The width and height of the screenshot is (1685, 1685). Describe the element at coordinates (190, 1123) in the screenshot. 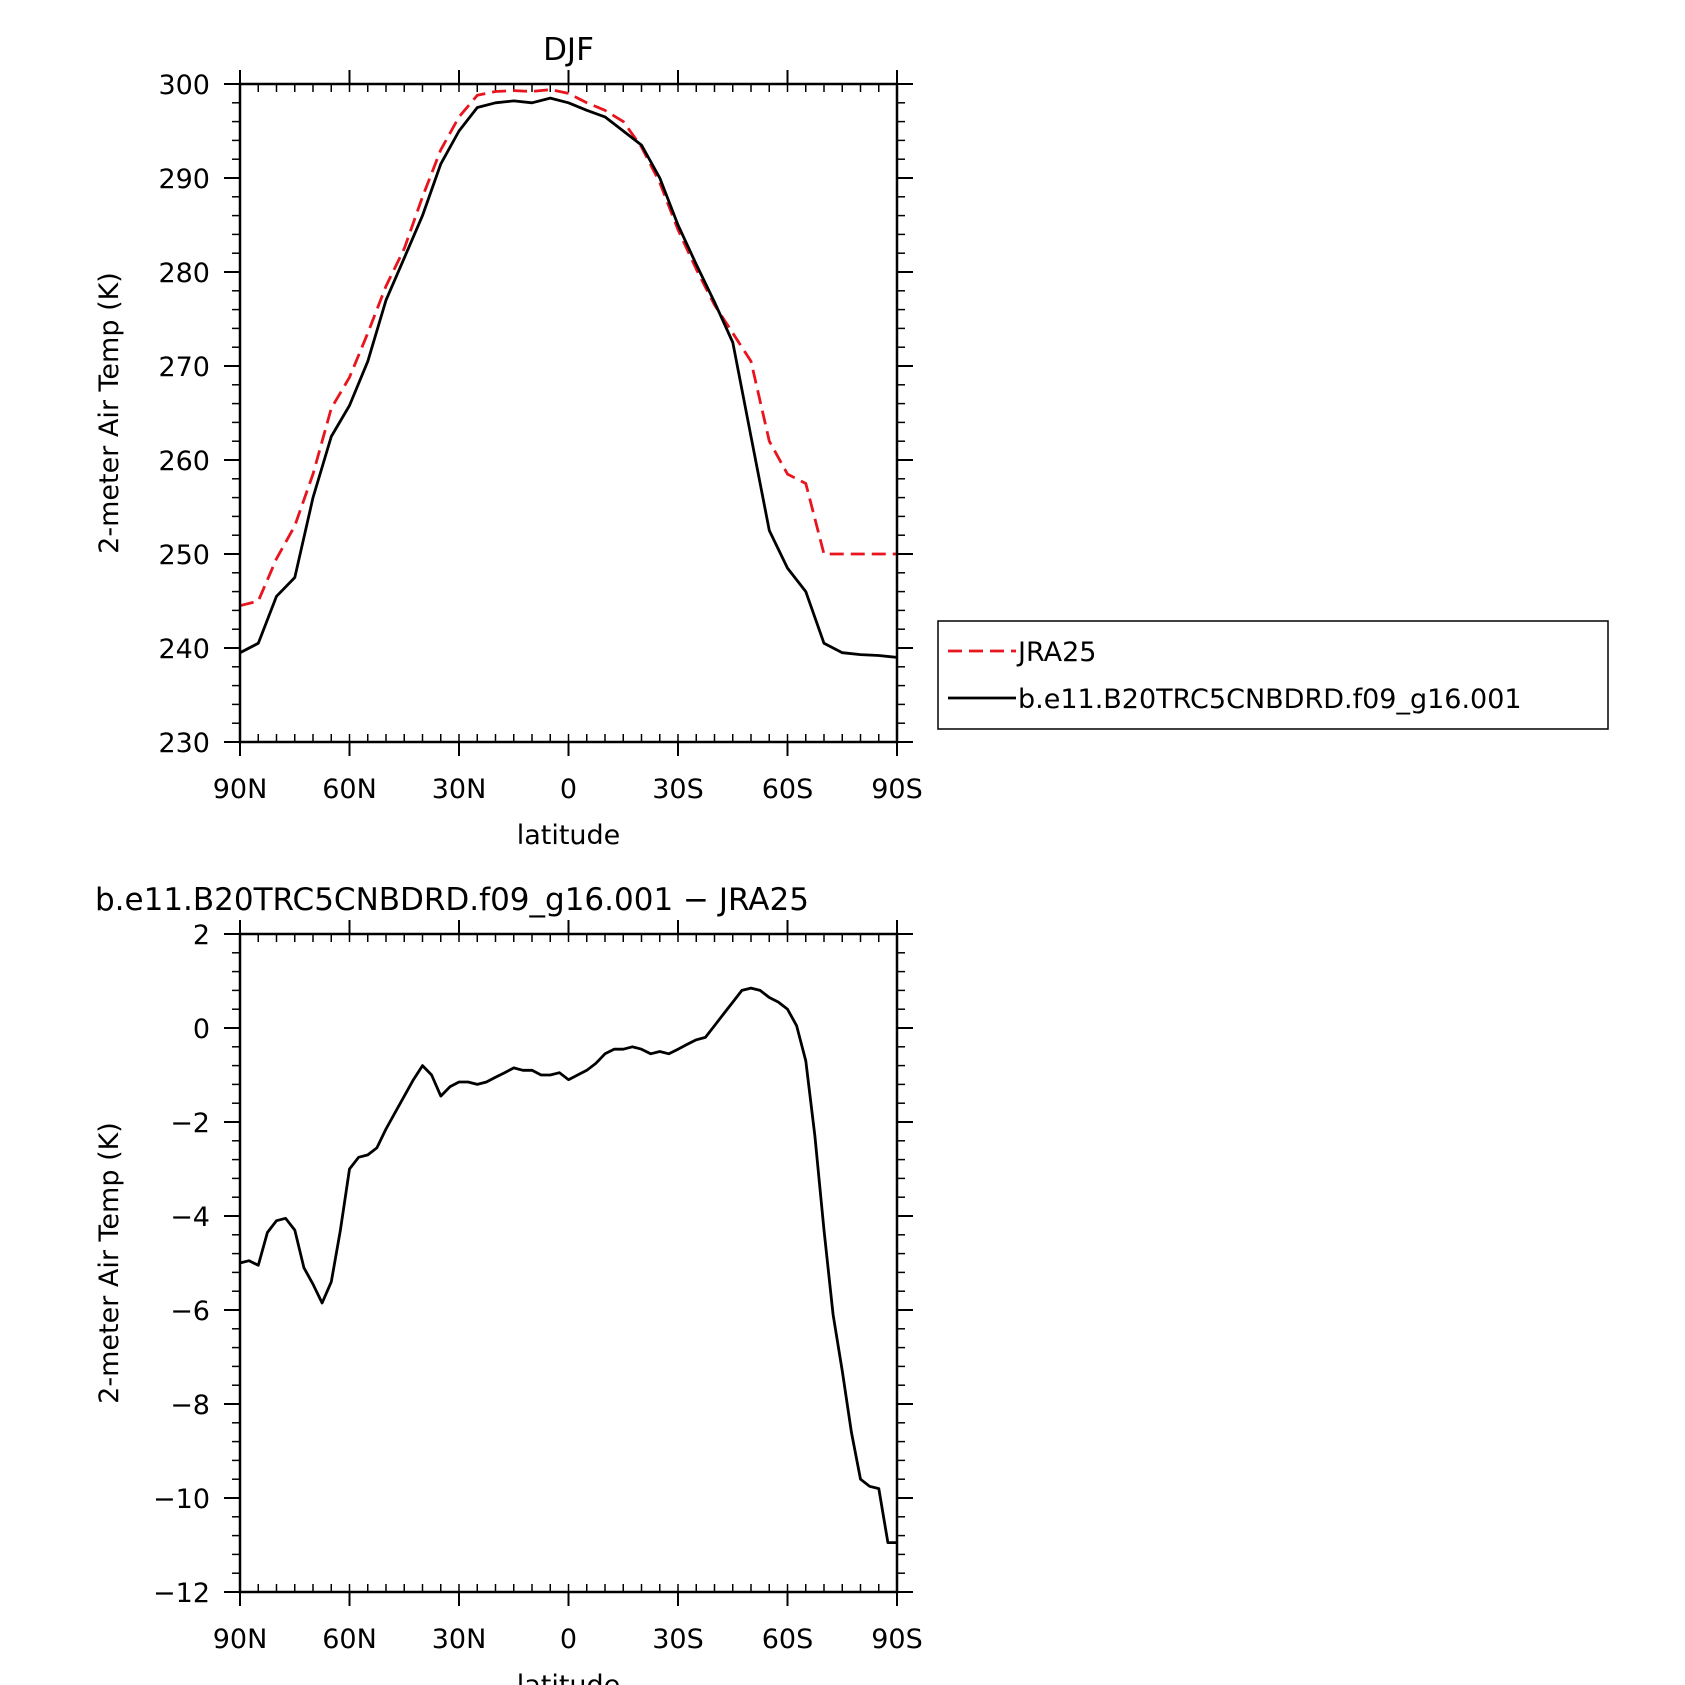

I see `y-tick-label: −2` at that location.